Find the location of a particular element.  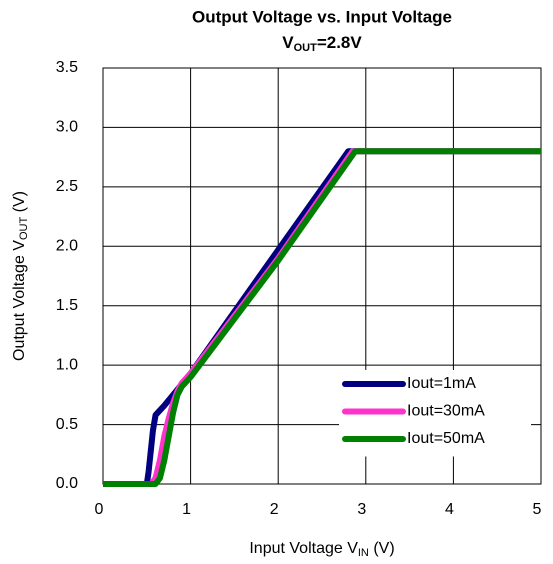

subtitle-part: OUT is located at coordinates (306, 48).